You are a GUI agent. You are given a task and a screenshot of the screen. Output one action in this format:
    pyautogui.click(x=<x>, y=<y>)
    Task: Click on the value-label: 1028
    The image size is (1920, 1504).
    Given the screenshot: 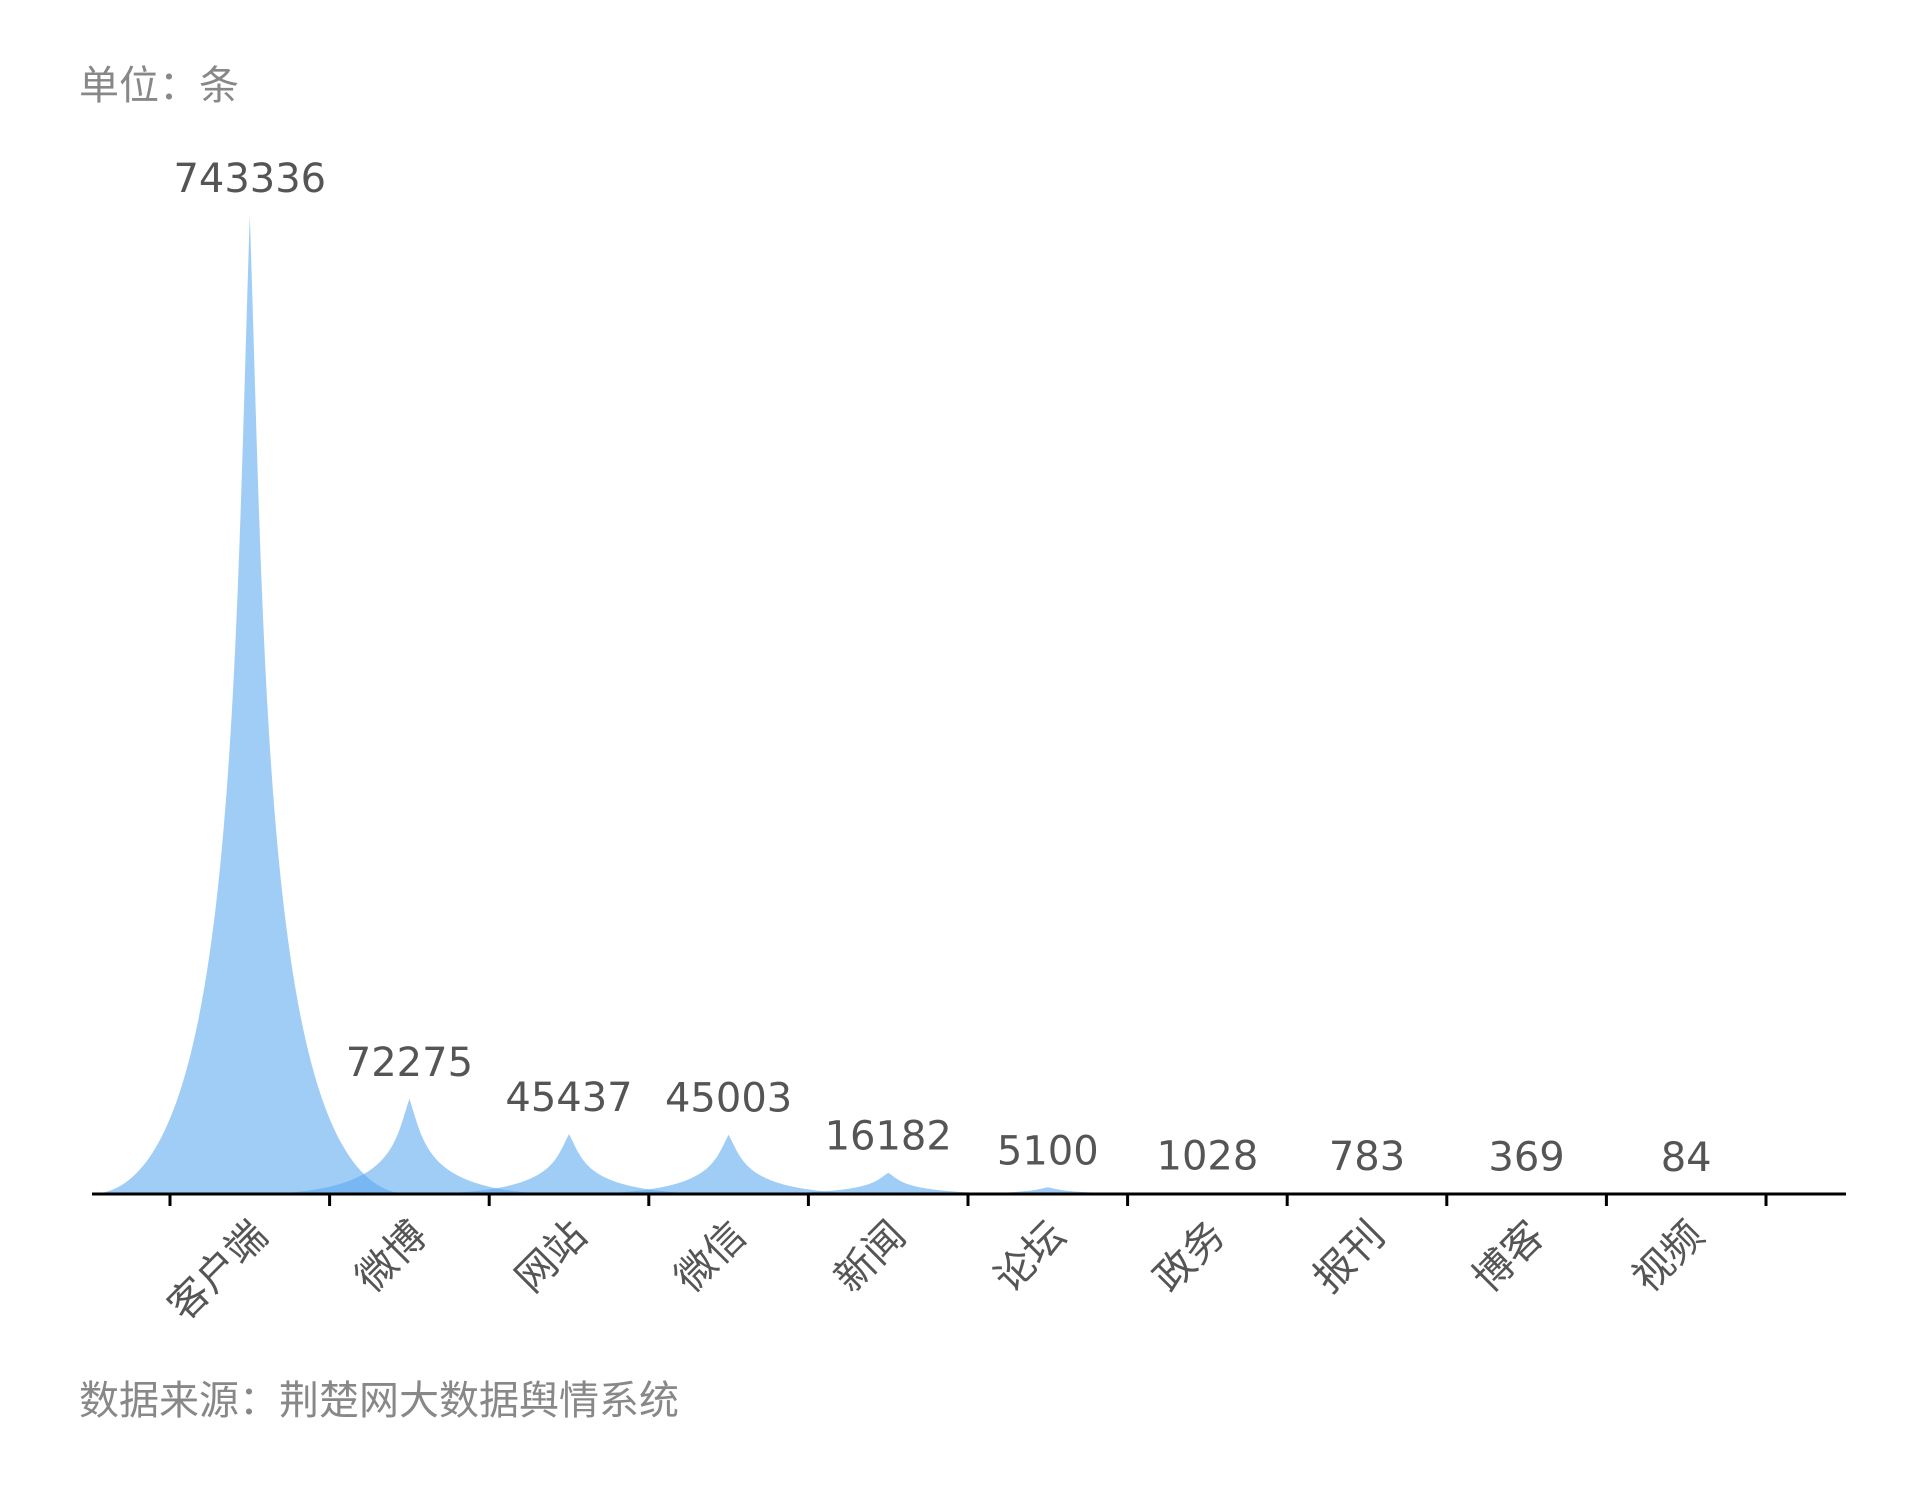 What is the action you would take?
    pyautogui.click(x=1208, y=1157)
    